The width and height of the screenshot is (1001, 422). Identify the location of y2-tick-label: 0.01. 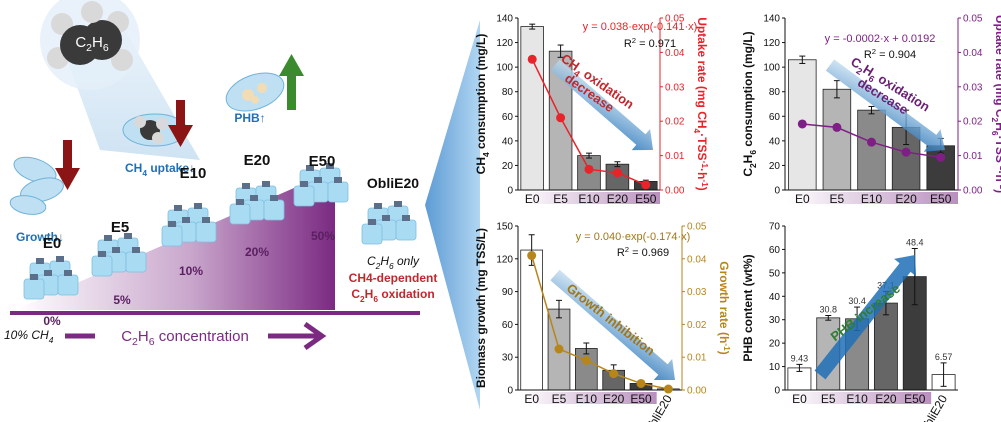
(973, 156).